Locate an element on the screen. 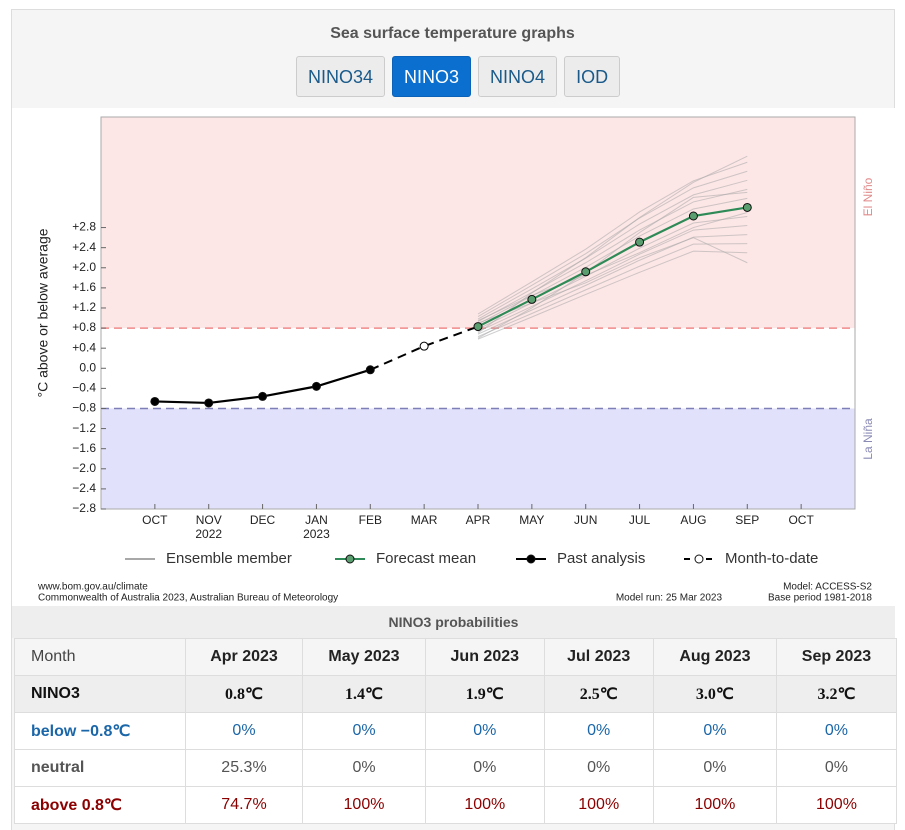 The height and width of the screenshot is (830, 905). table-row: neutral 25.3% 0% 0% 0% 0% 0% is located at coordinates (456, 768).